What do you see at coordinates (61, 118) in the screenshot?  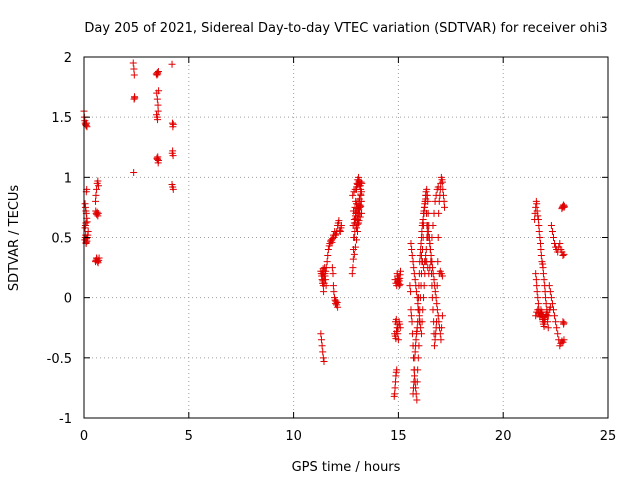 I see `y-tick-label: 1.5` at bounding box center [61, 118].